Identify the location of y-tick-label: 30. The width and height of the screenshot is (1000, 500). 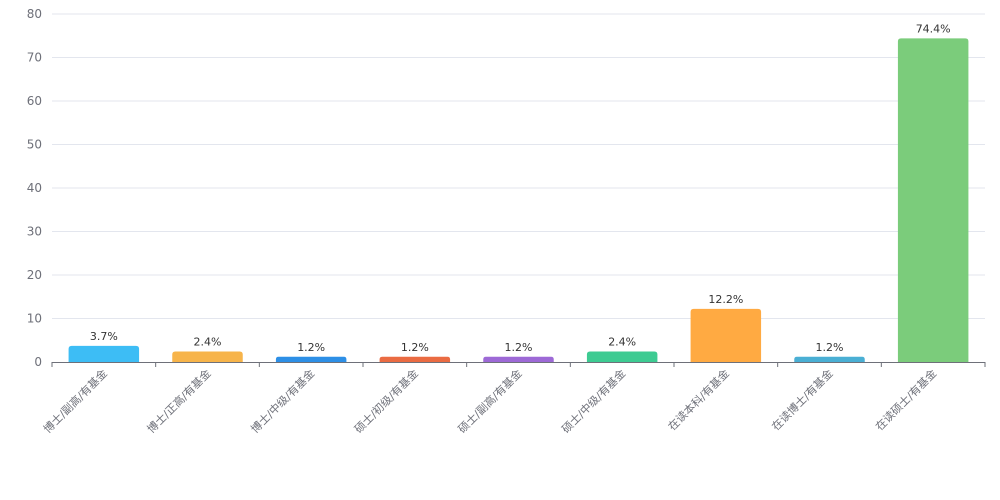
(34, 232).